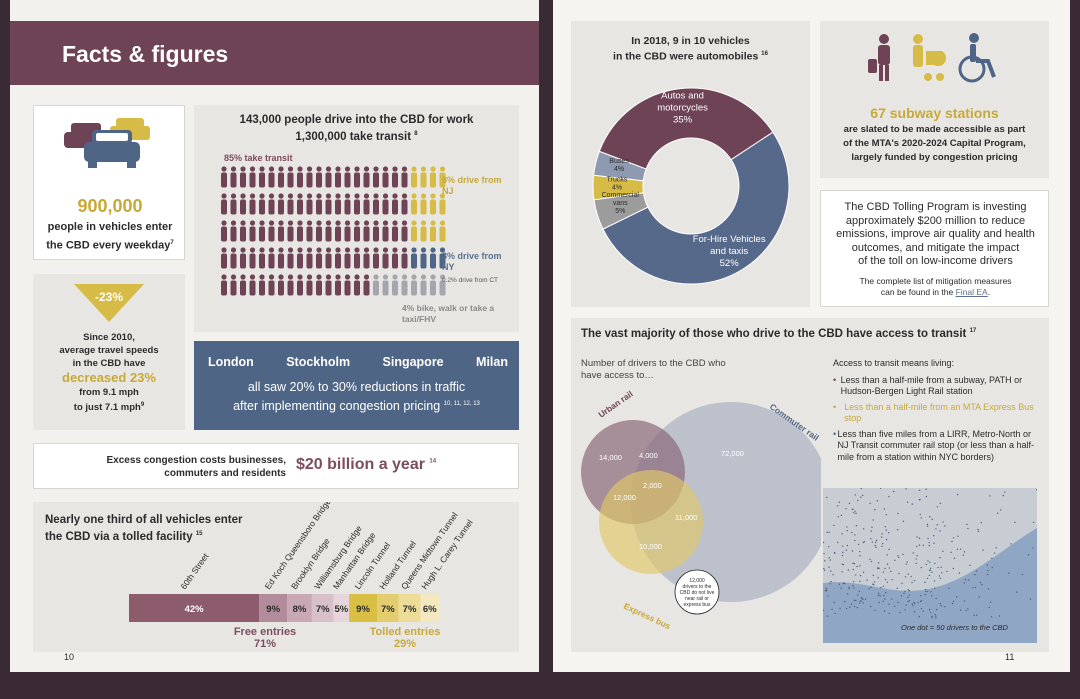 The width and height of the screenshot is (1080, 699). I want to click on city-milan: Milan, so click(492, 362).